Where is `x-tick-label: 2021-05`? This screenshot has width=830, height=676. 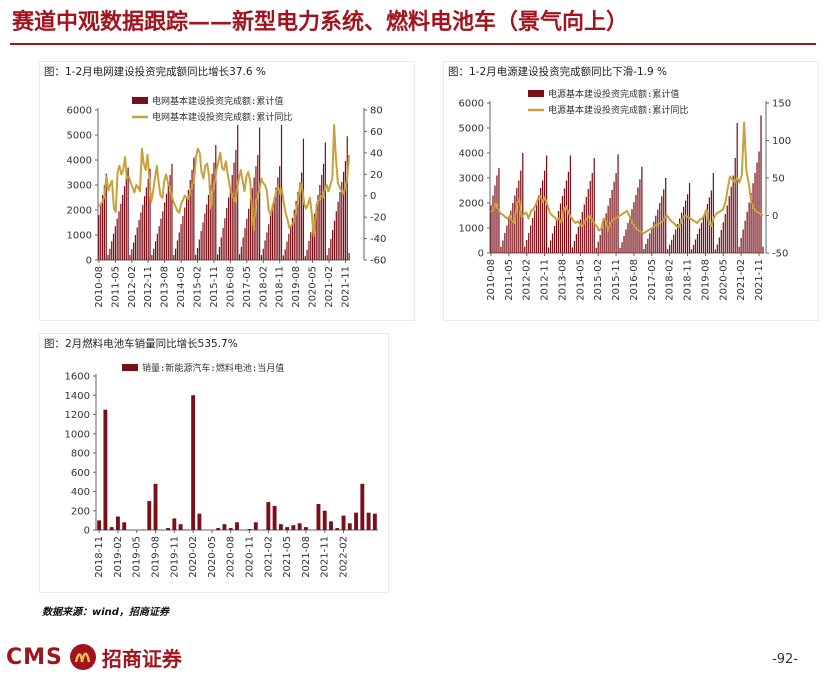 x-tick-label: 2021-05 is located at coordinates (287, 557).